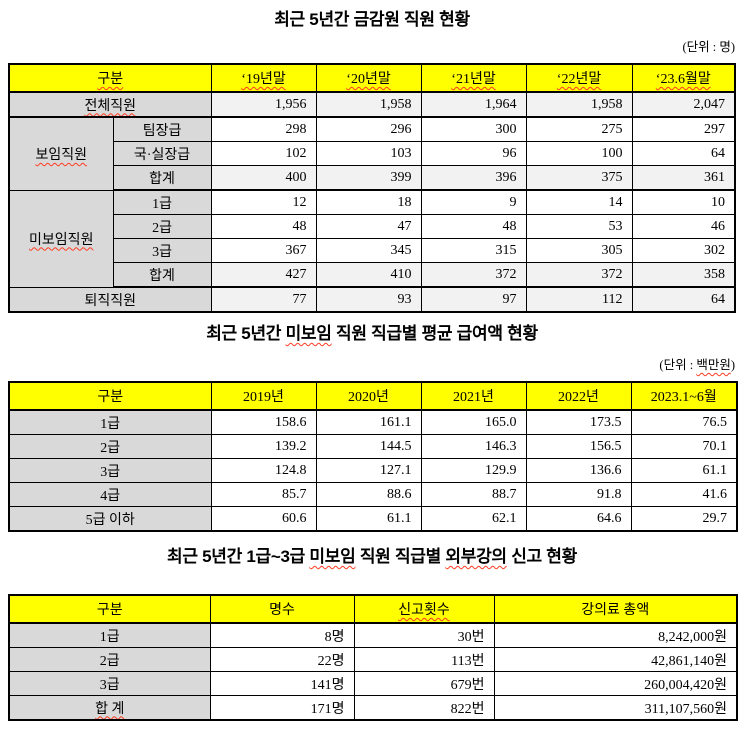 The width and height of the screenshot is (744, 731). What do you see at coordinates (683, 226) in the screenshot?
I see `value-cell: 46` at bounding box center [683, 226].